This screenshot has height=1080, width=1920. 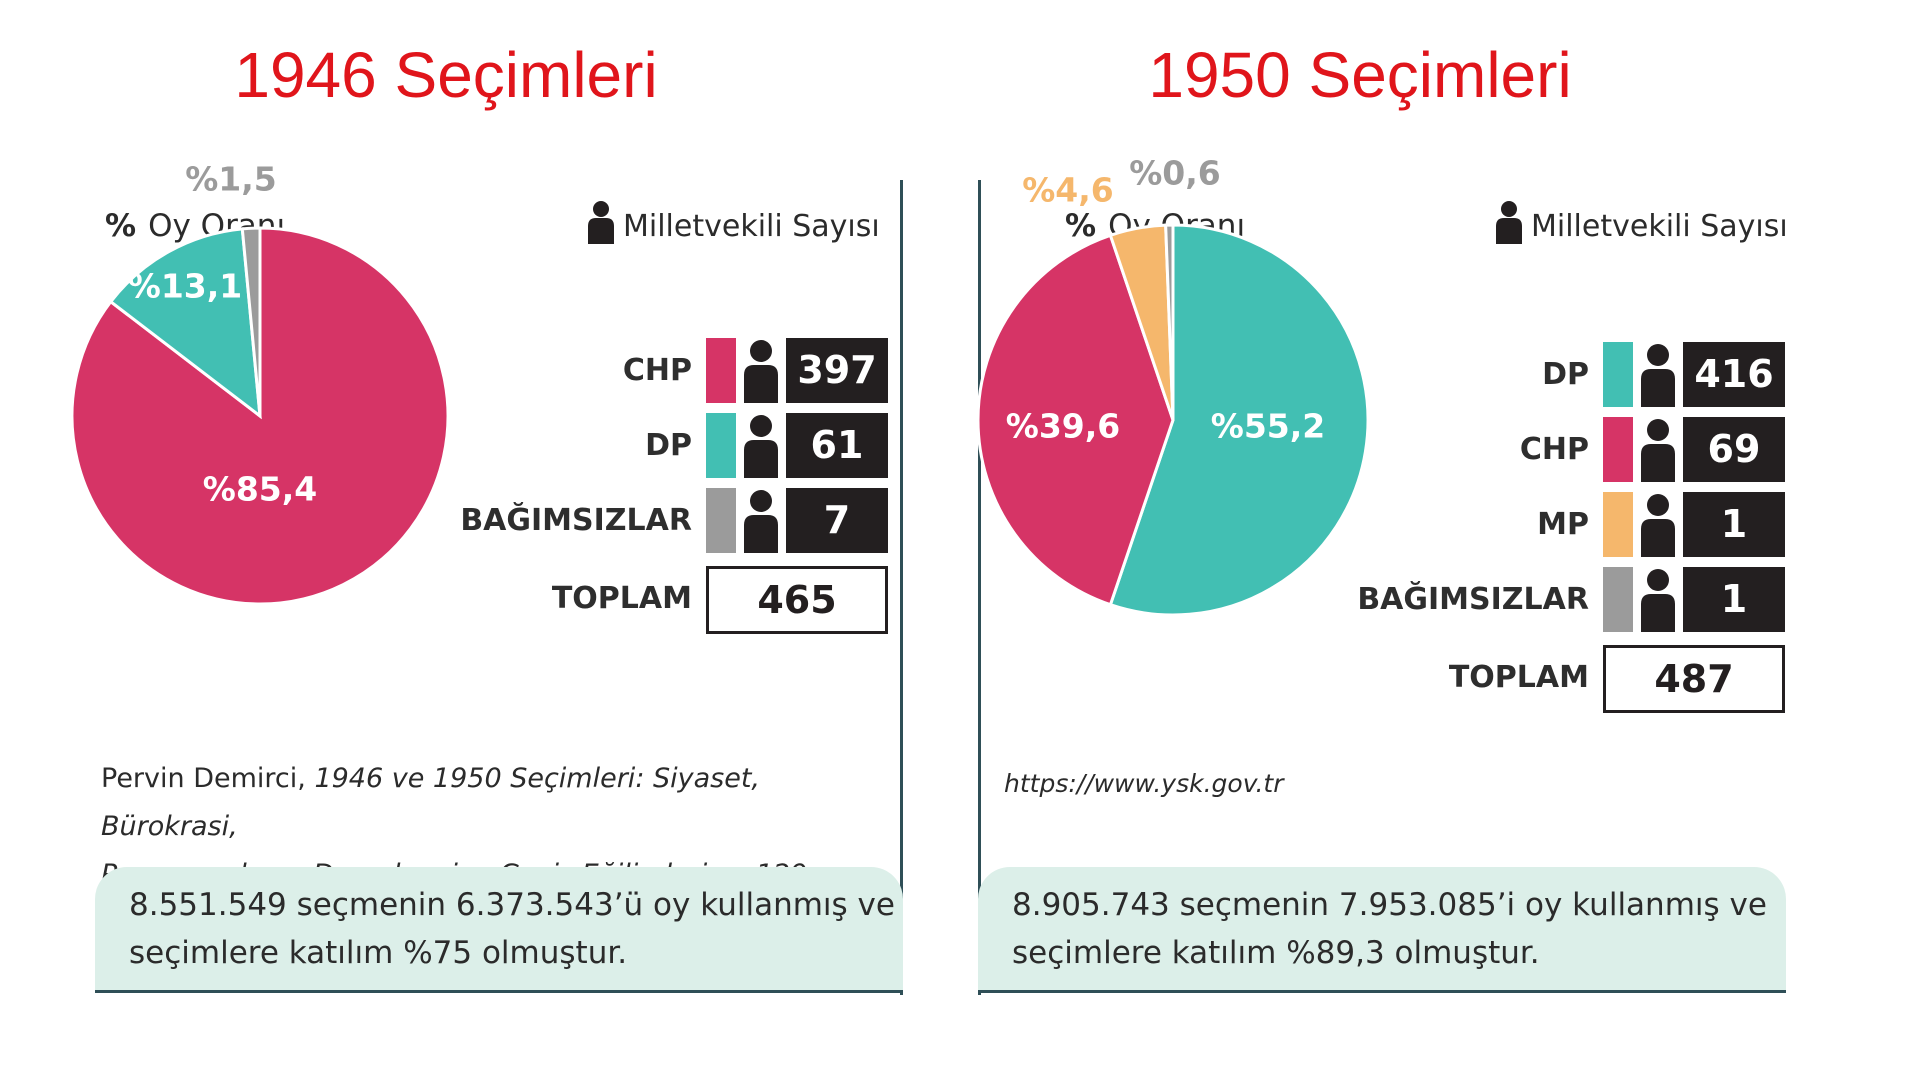 I want to click on seat-count: 7, so click(x=837, y=520).